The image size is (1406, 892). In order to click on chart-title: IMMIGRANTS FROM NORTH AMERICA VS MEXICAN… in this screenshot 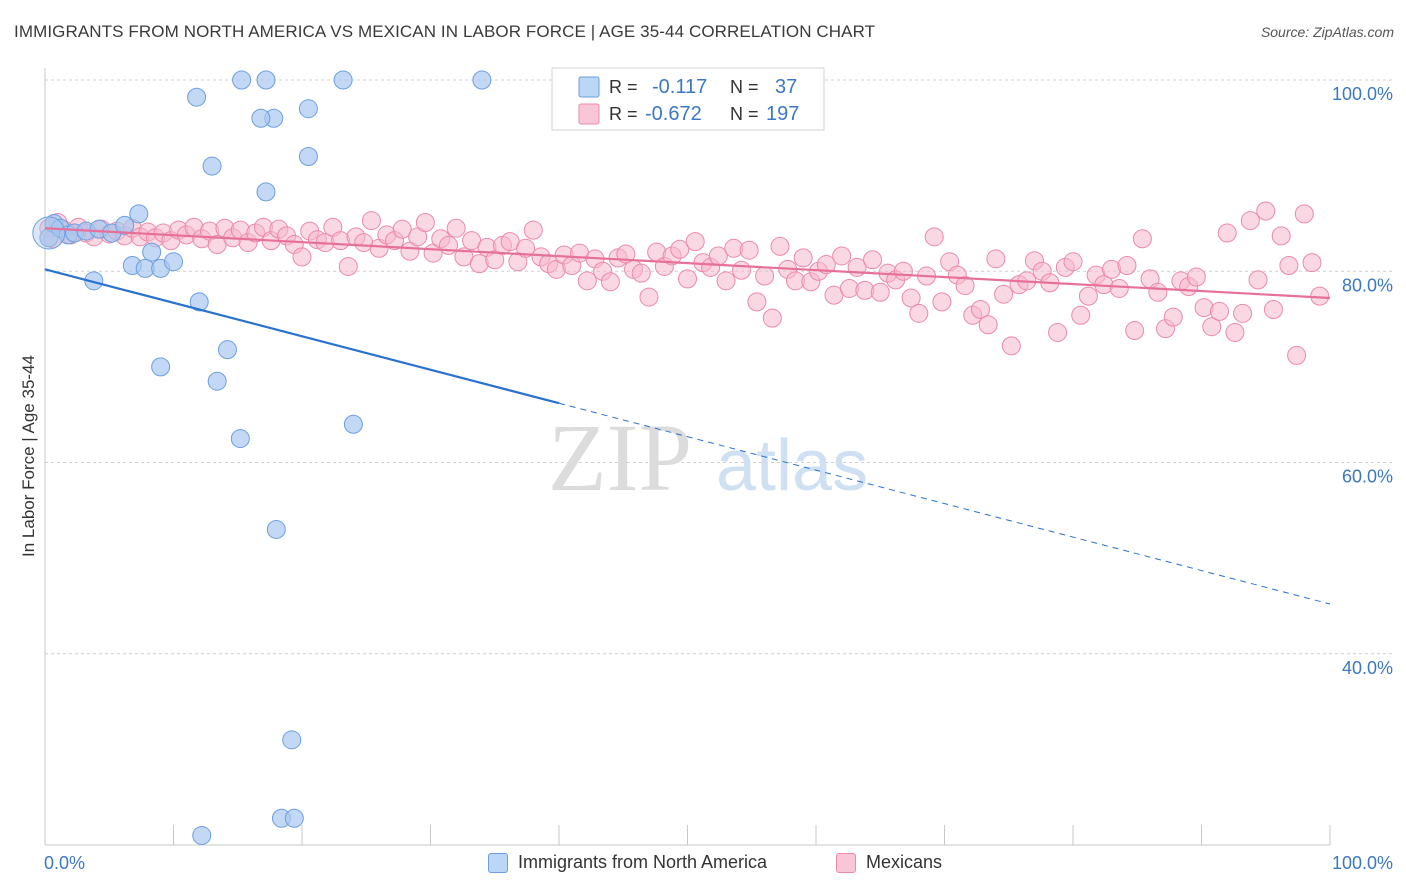, I will do `click(445, 31)`.